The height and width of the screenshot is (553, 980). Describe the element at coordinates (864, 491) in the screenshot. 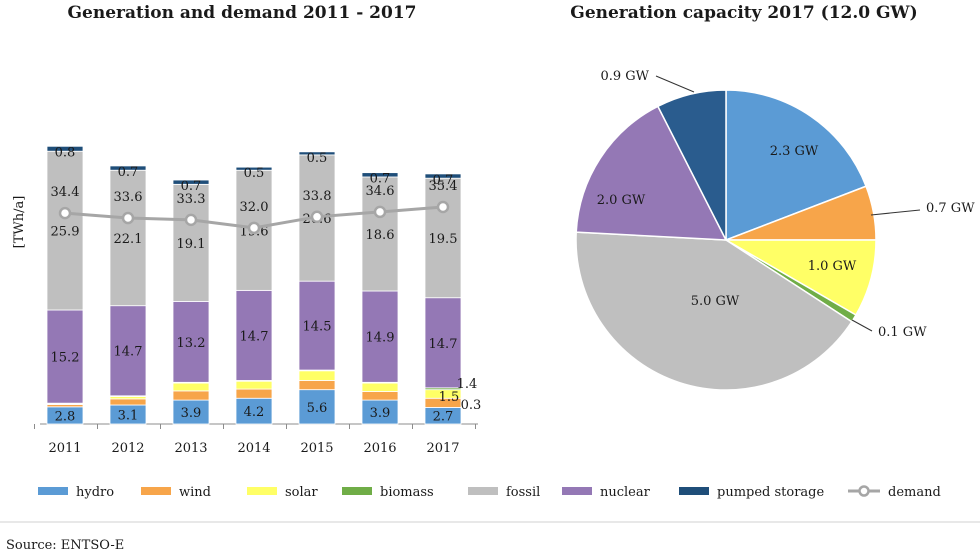

I see `legend-marker-demand` at that location.